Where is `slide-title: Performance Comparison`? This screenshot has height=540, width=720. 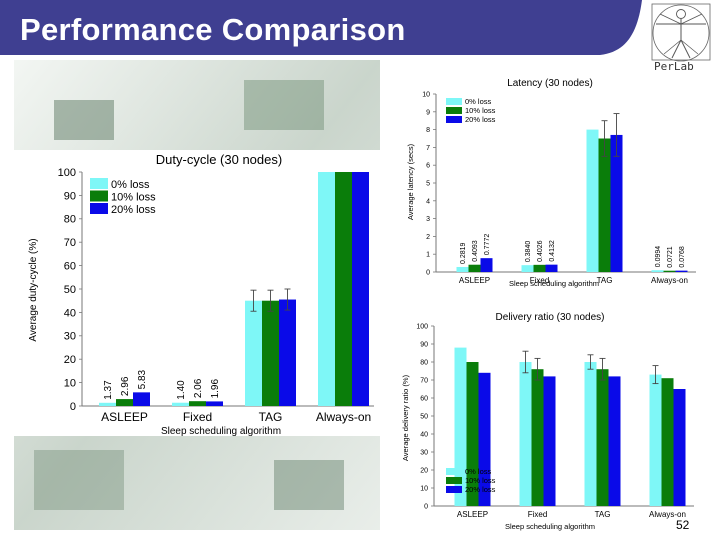 slide-title: Performance Comparison is located at coordinates (213, 29).